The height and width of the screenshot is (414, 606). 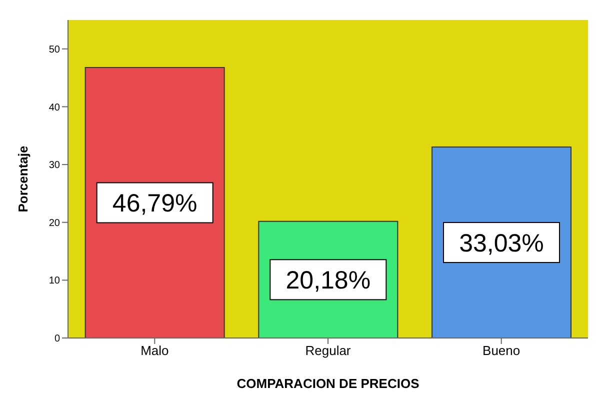 What do you see at coordinates (54, 281) in the screenshot?
I see `y-tick-label: 10` at bounding box center [54, 281].